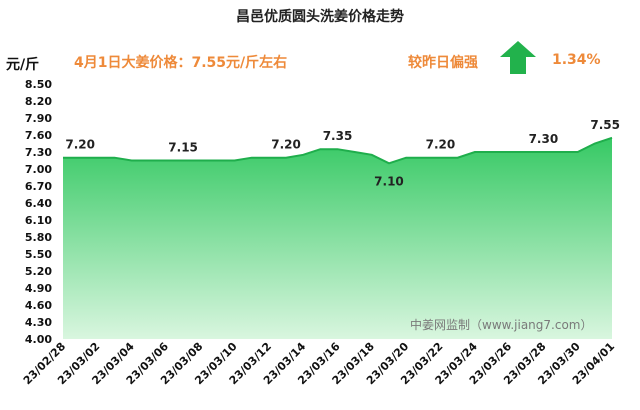  I want to click on y-tick-label: 5.20, so click(38, 271).